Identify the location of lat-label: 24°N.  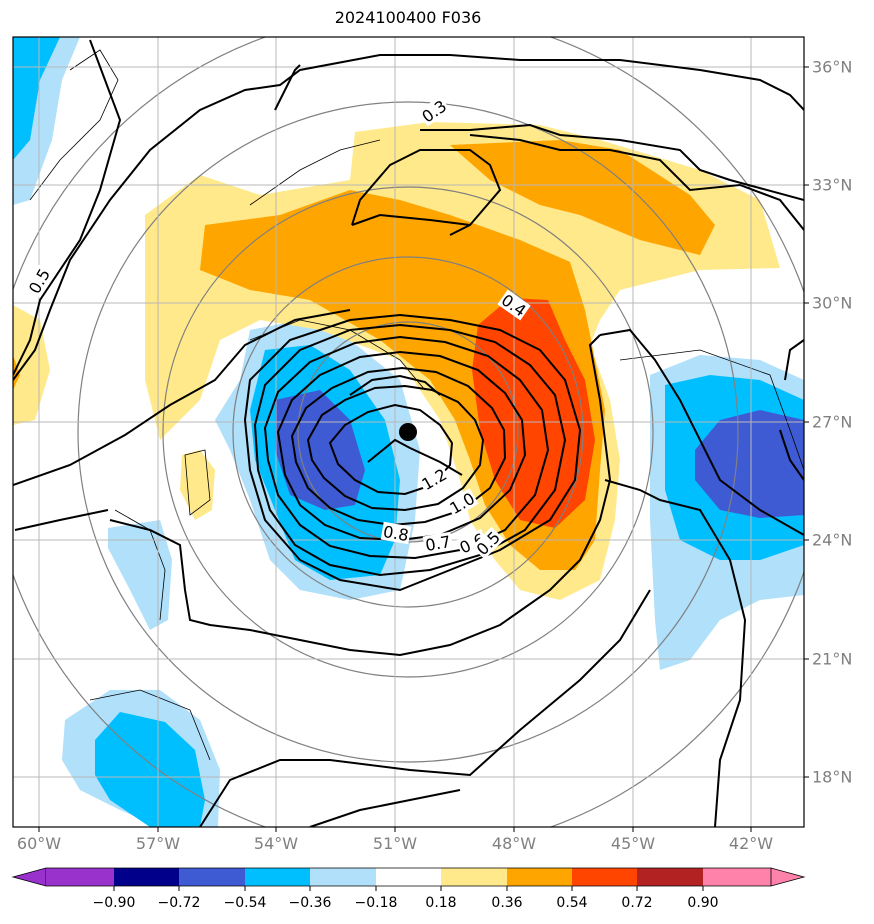
(832, 540).